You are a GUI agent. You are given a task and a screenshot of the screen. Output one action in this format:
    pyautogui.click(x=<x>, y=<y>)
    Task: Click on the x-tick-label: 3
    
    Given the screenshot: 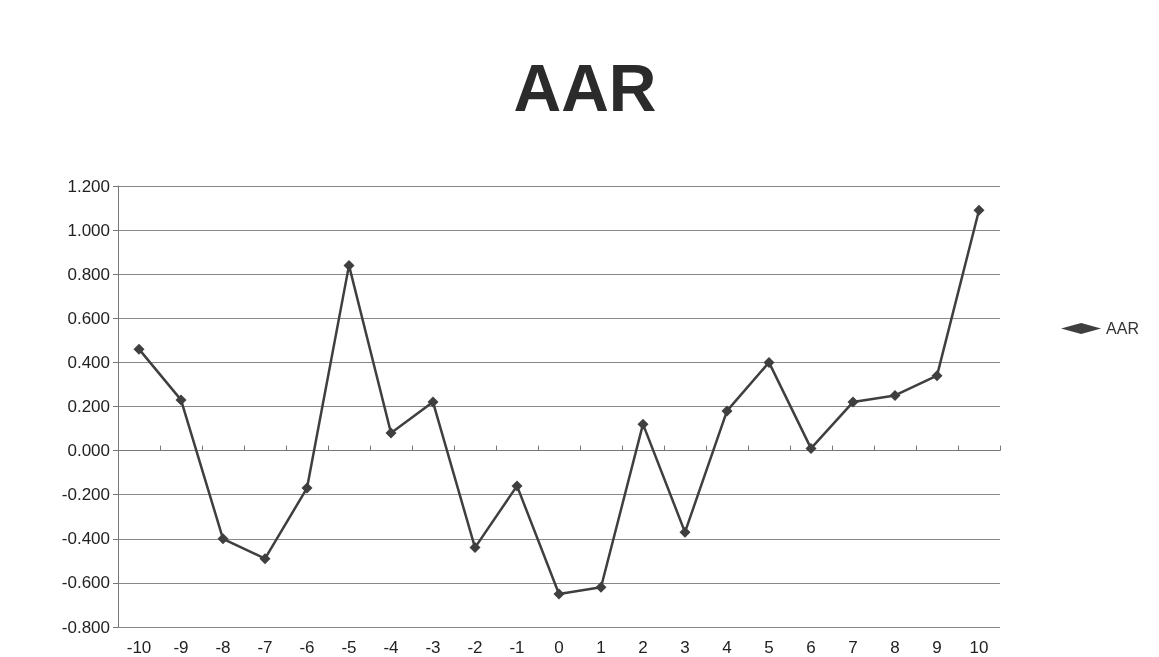 What is the action you would take?
    pyautogui.click(x=685, y=647)
    